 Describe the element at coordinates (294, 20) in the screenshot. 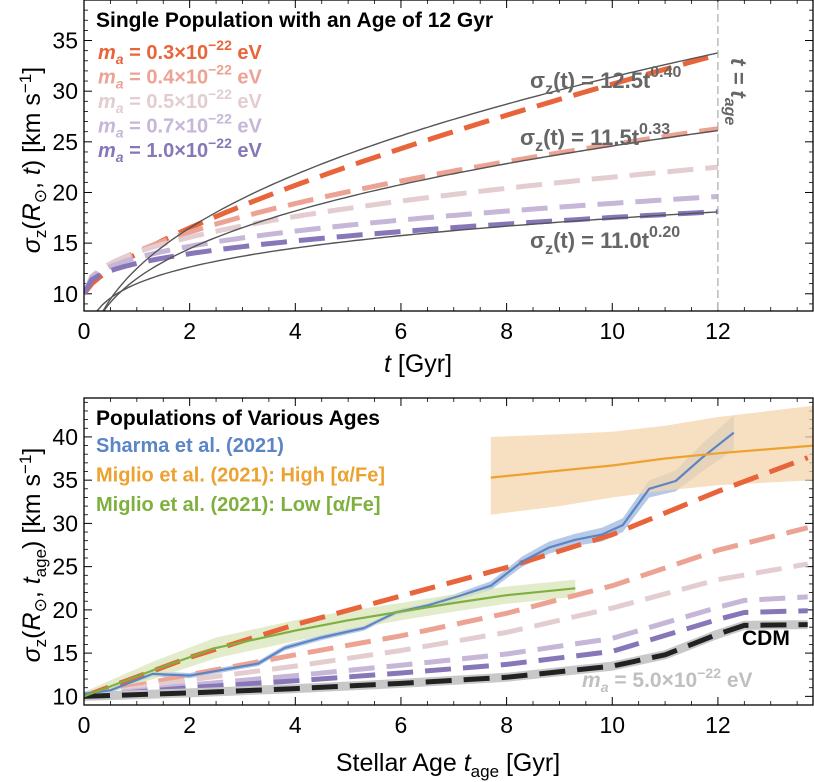

I see `top-title: Single Population with an Age of 12 Gyr` at that location.